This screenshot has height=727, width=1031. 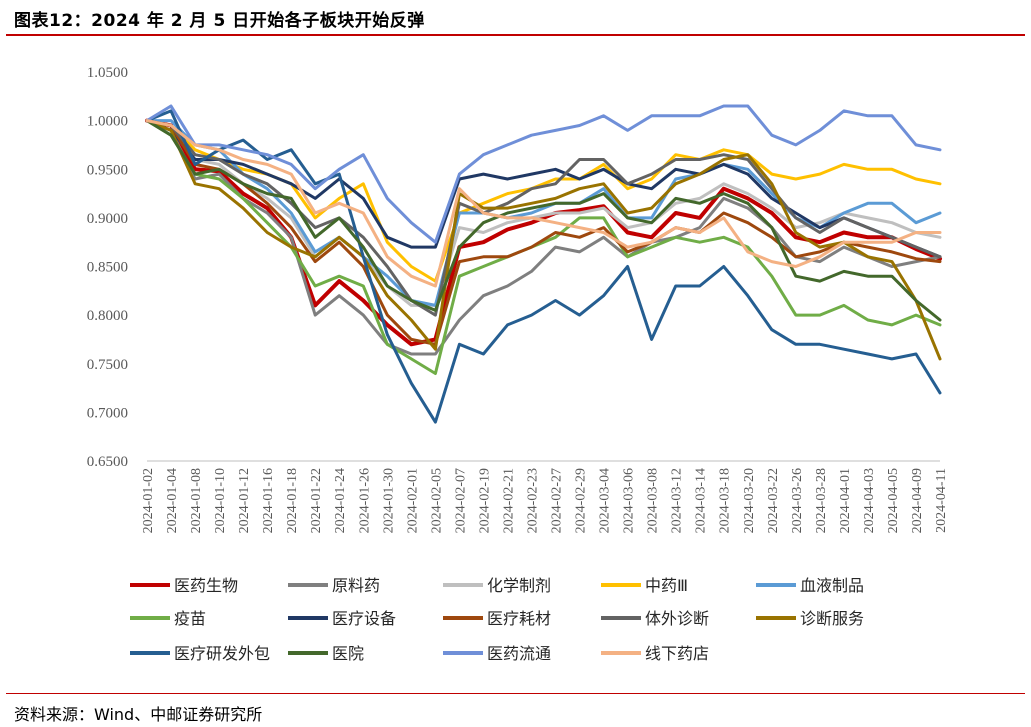 What do you see at coordinates (222, 653) in the screenshot?
I see `legend-label: 医疗研发外包` at bounding box center [222, 653].